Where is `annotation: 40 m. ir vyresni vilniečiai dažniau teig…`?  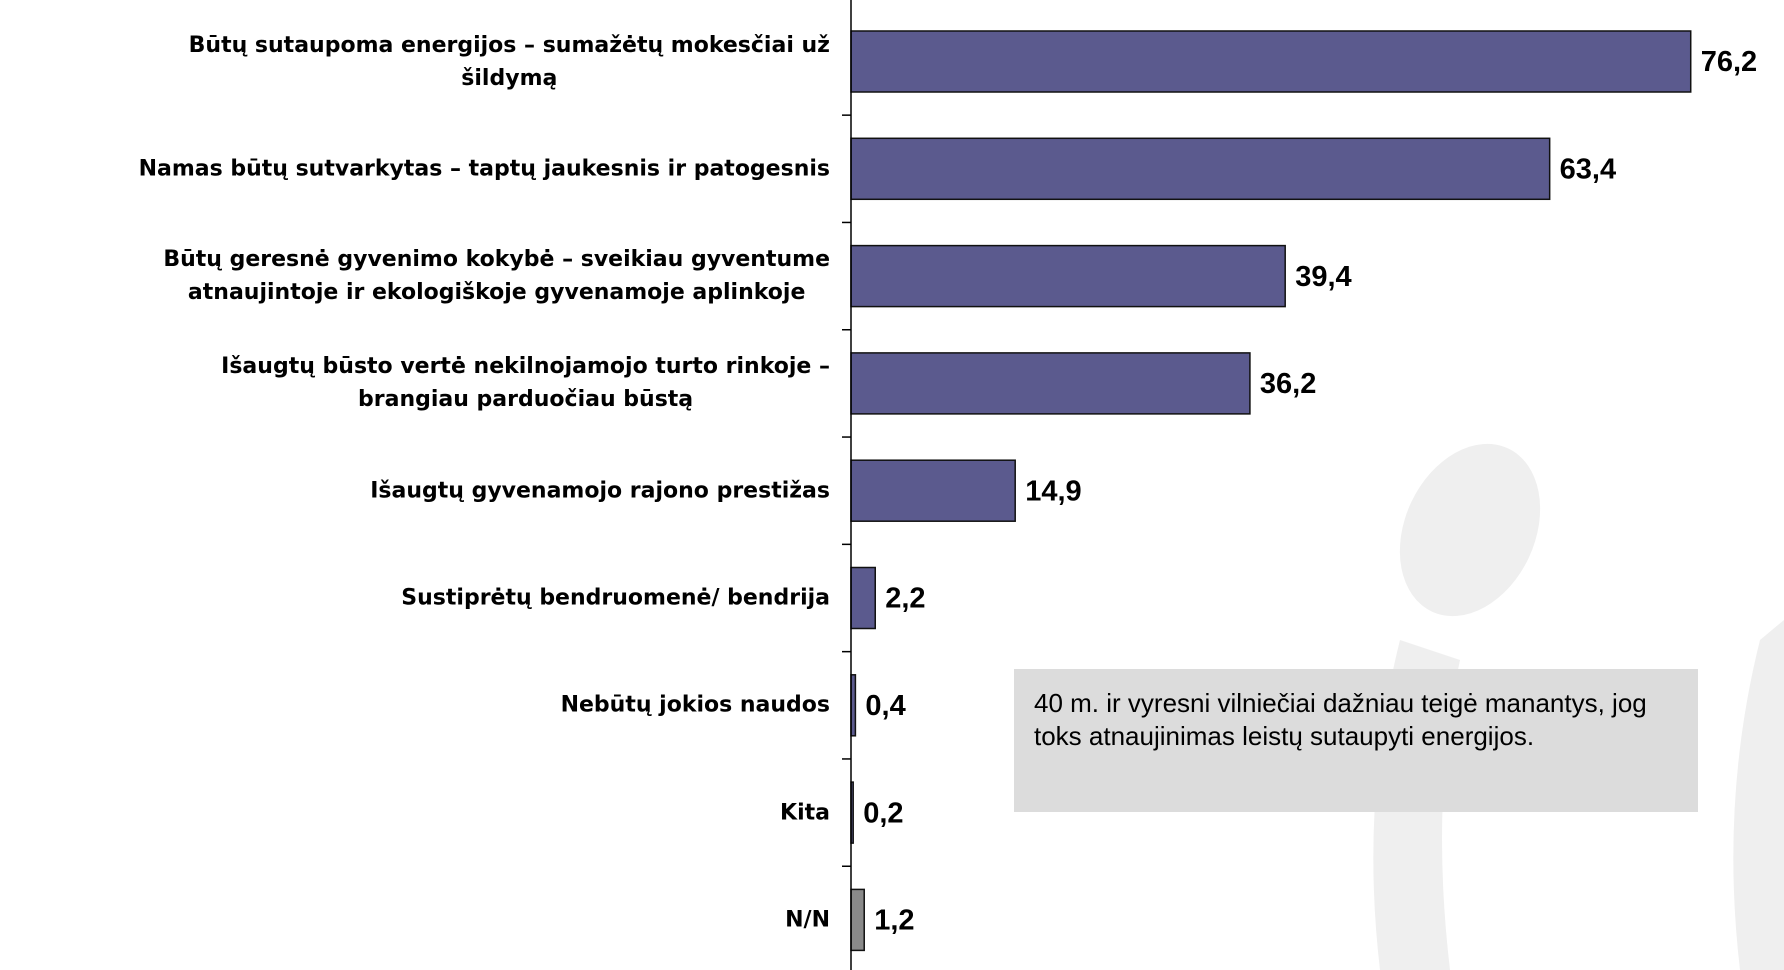 annotation: 40 m. ir vyresni vilniečiai dažniau teig… is located at coordinates (1356, 740).